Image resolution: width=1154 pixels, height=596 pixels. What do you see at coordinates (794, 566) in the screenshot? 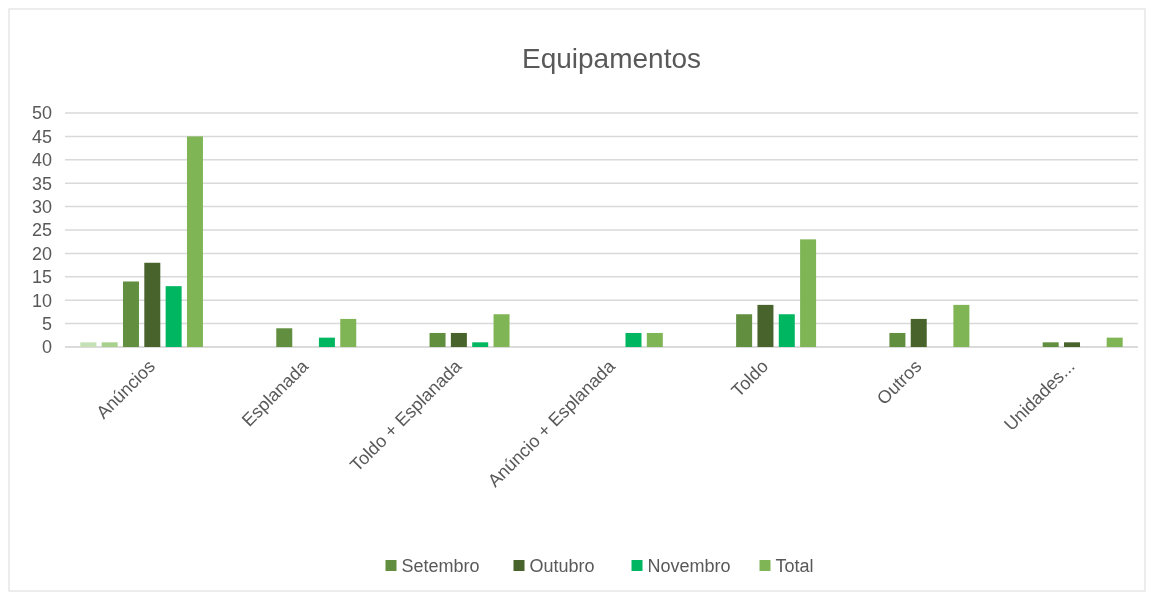
I see `legend-label: Total` at bounding box center [794, 566].